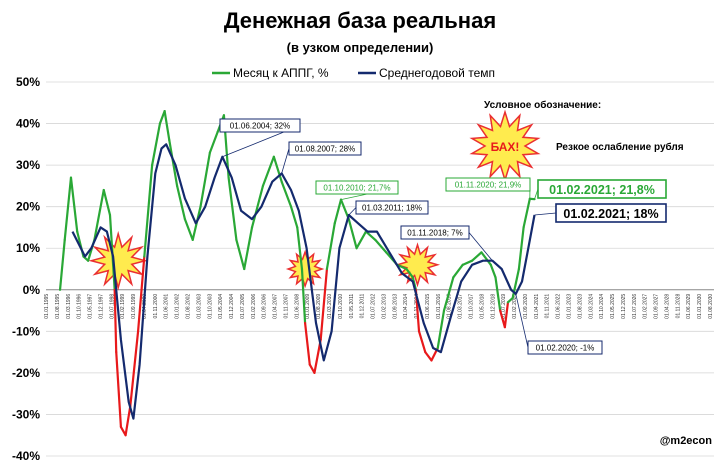 The width and height of the screenshot is (720, 470). I want to click on y-tick-label: 20%, so click(28, 207).